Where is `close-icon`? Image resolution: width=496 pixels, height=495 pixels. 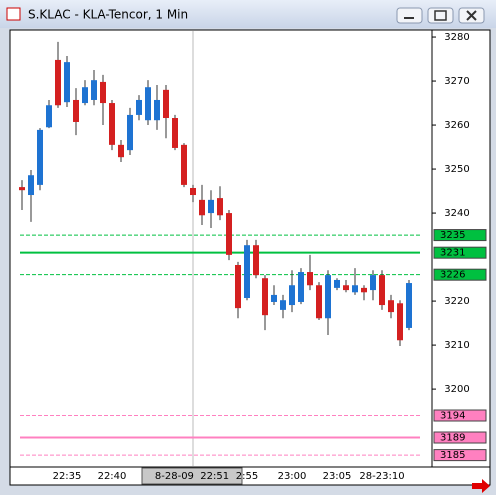 close-icon is located at coordinates (471, 15).